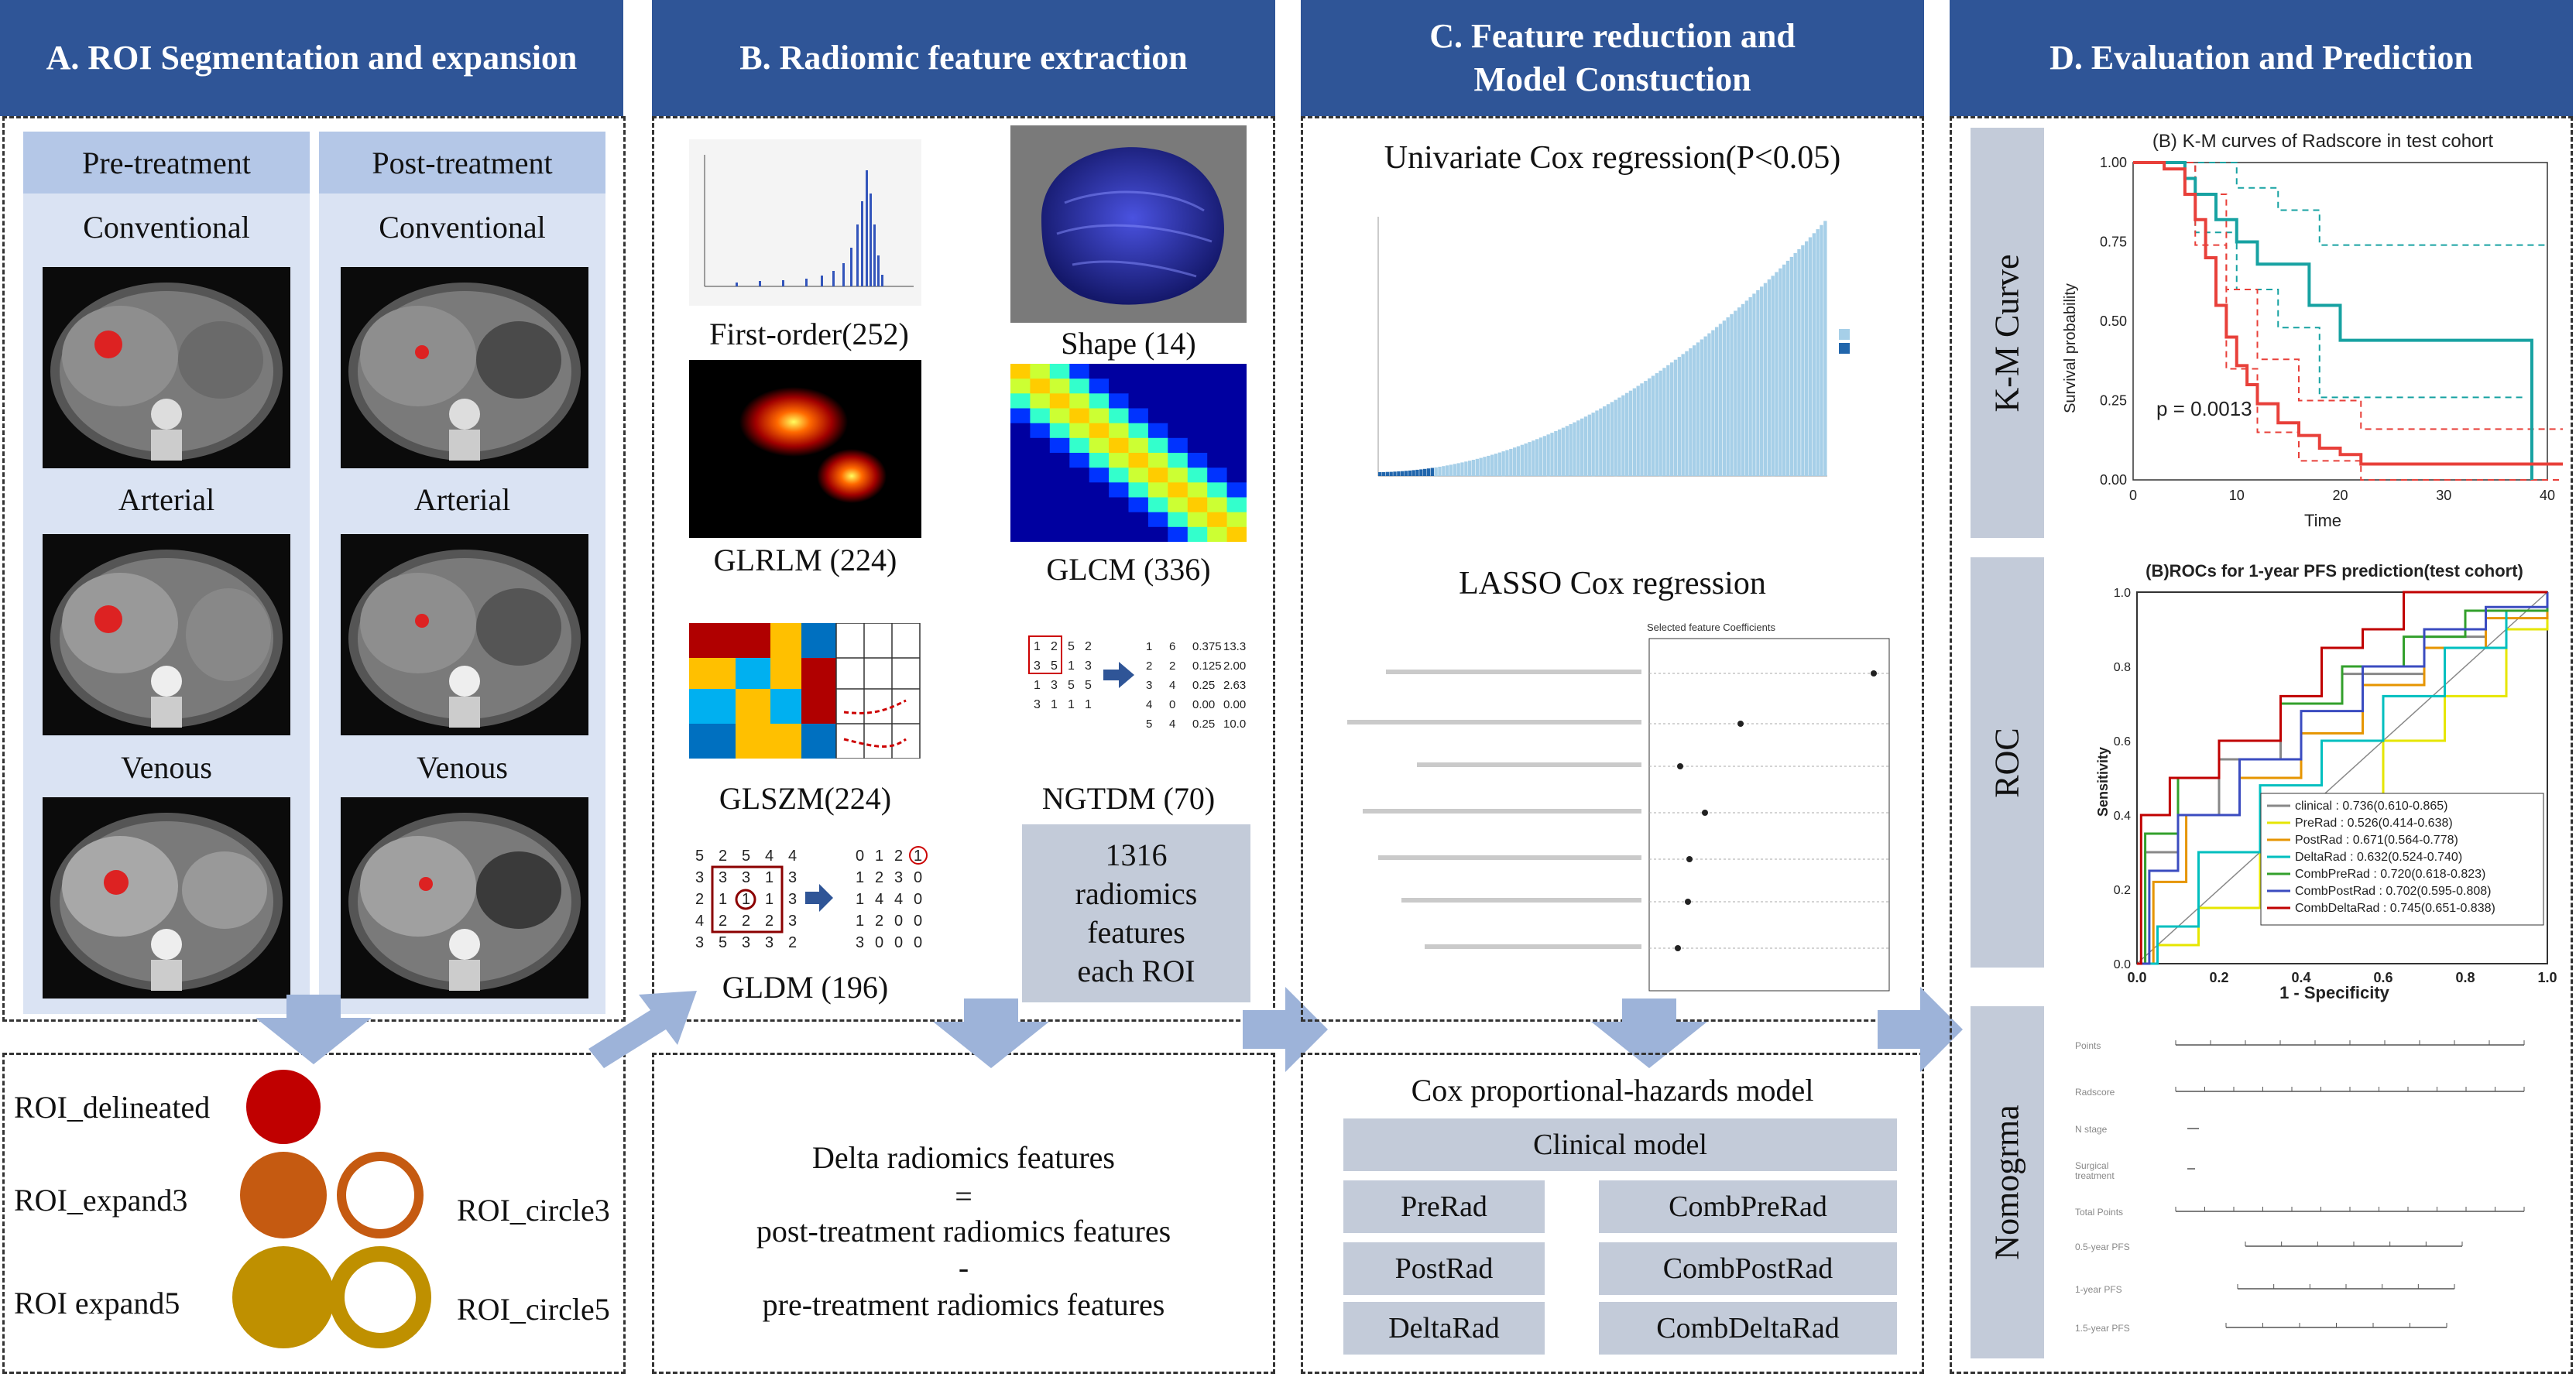 The width and height of the screenshot is (2576, 1377). I want to click on km-curve-tab-label: K-M Curve, so click(2007, 333).